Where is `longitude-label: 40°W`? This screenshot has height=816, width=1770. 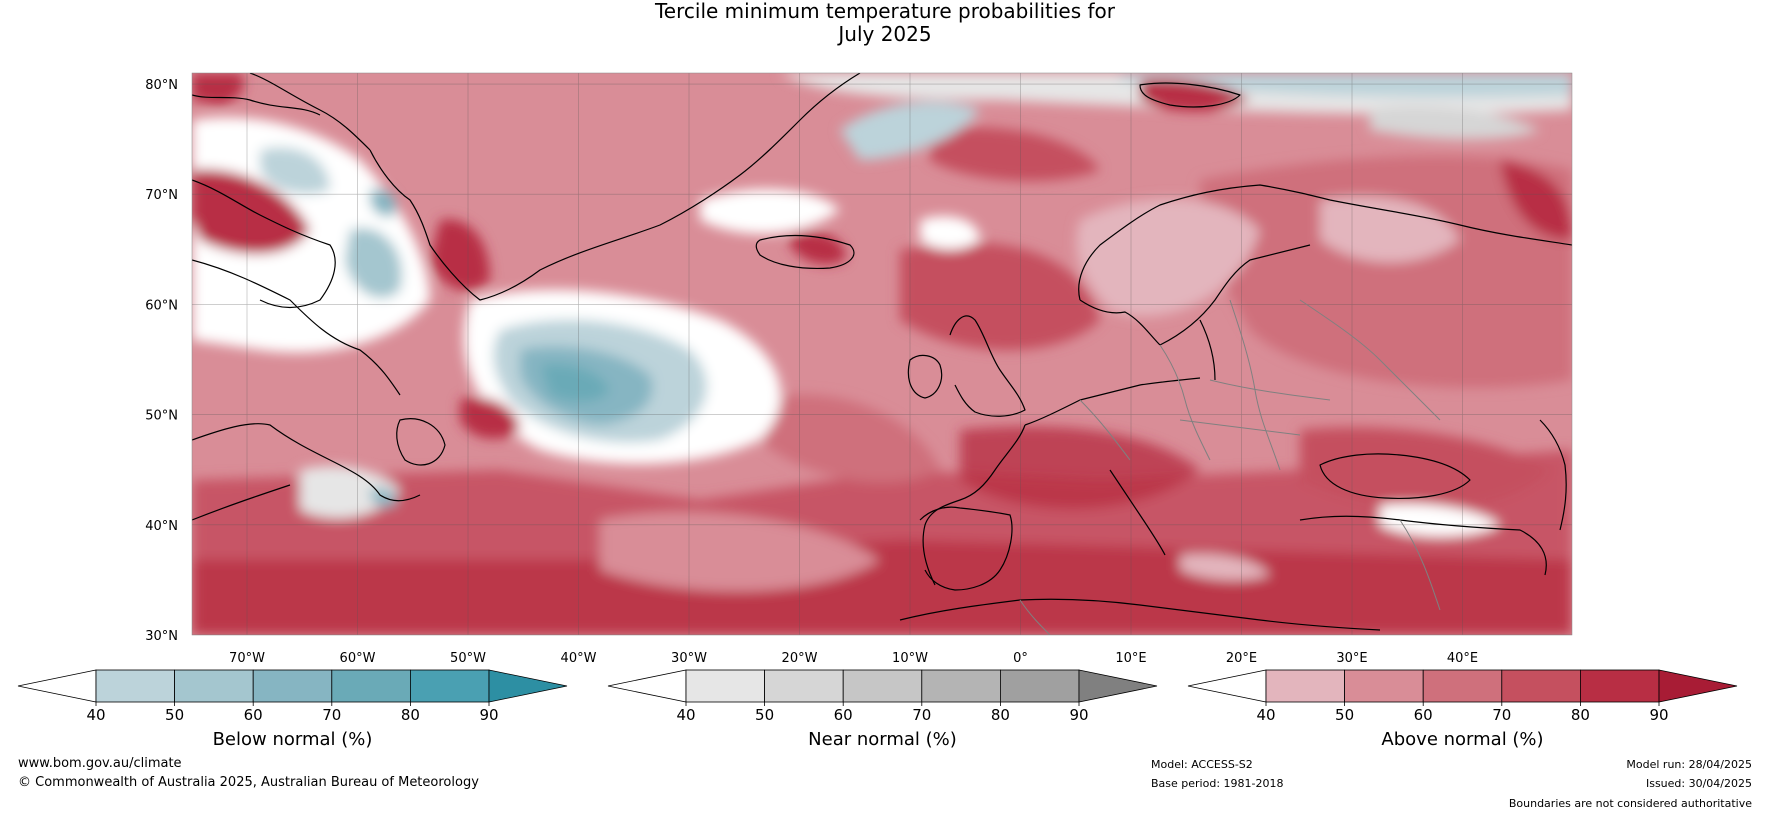 longitude-label: 40°W is located at coordinates (579, 658).